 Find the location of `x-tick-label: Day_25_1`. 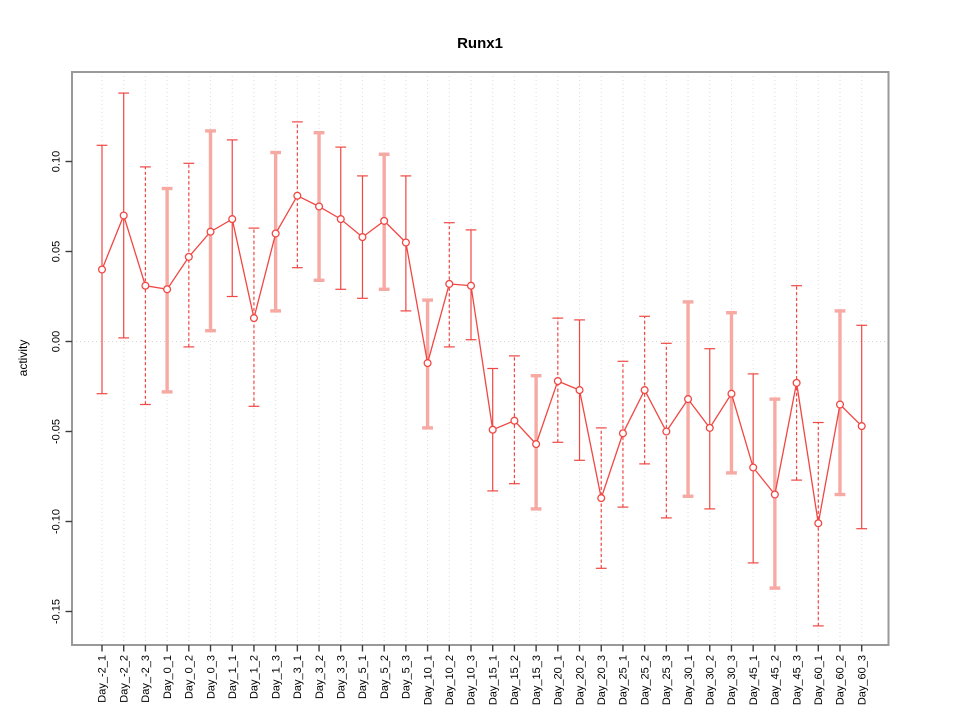

x-tick-label: Day_25_1 is located at coordinates (624, 680).